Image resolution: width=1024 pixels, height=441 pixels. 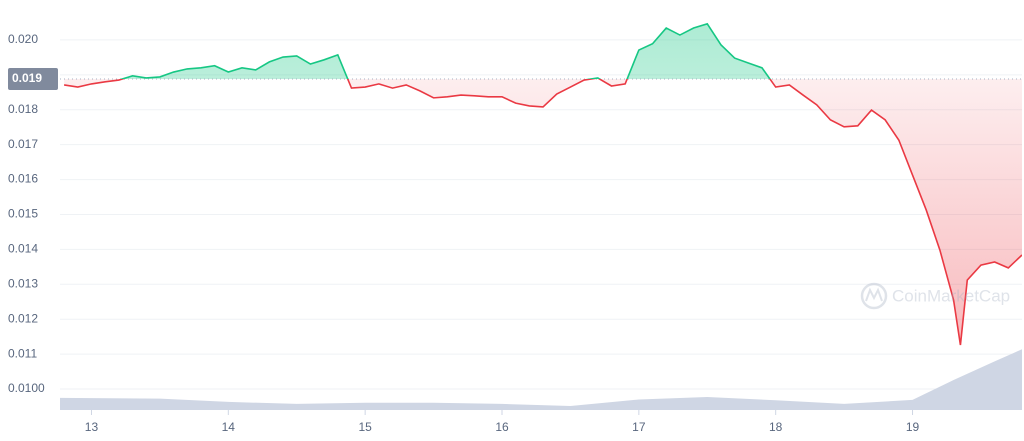 What do you see at coordinates (445, 51) in the screenshot?
I see `price-line-up` at bounding box center [445, 51].